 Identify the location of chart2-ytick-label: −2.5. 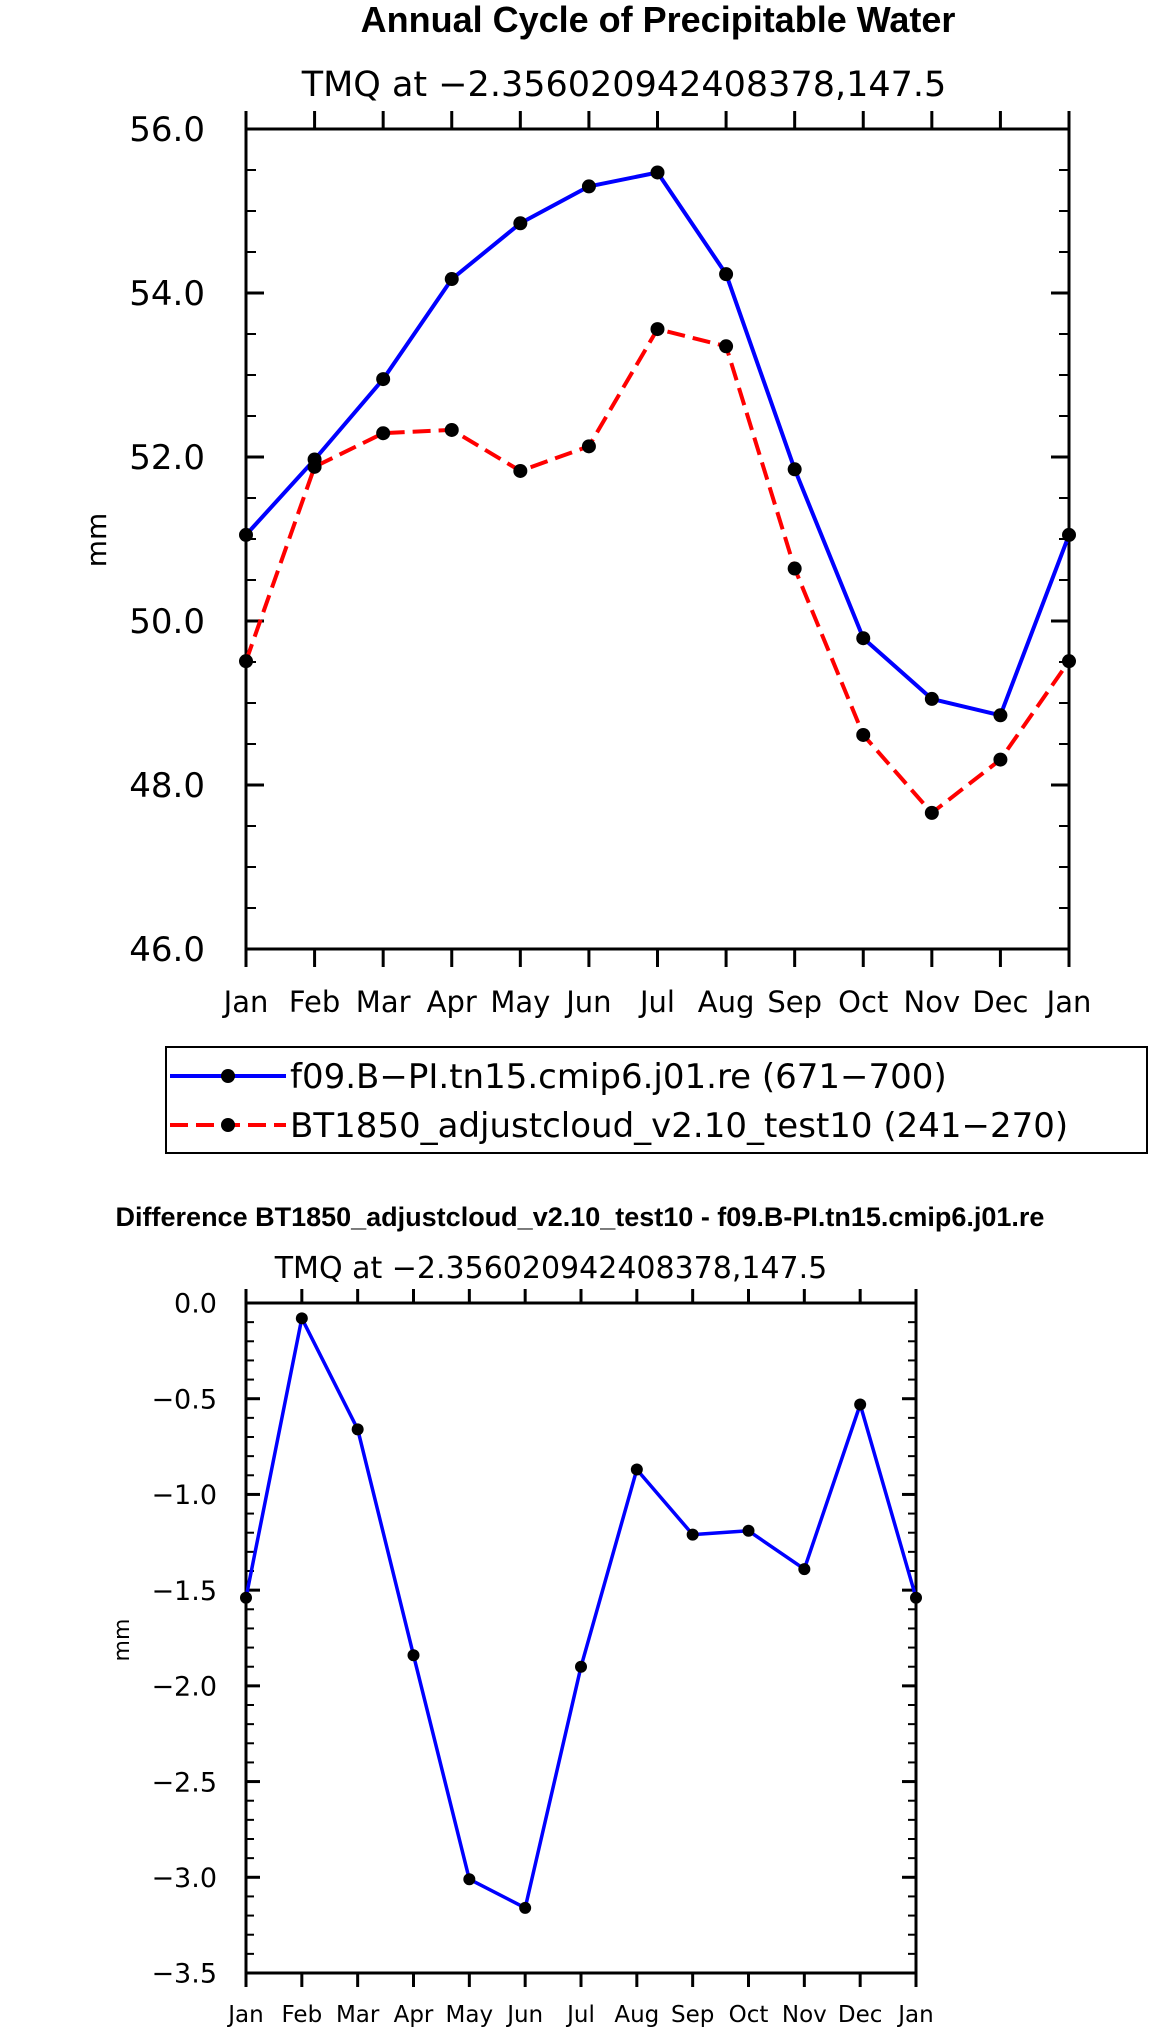
(184, 1782).